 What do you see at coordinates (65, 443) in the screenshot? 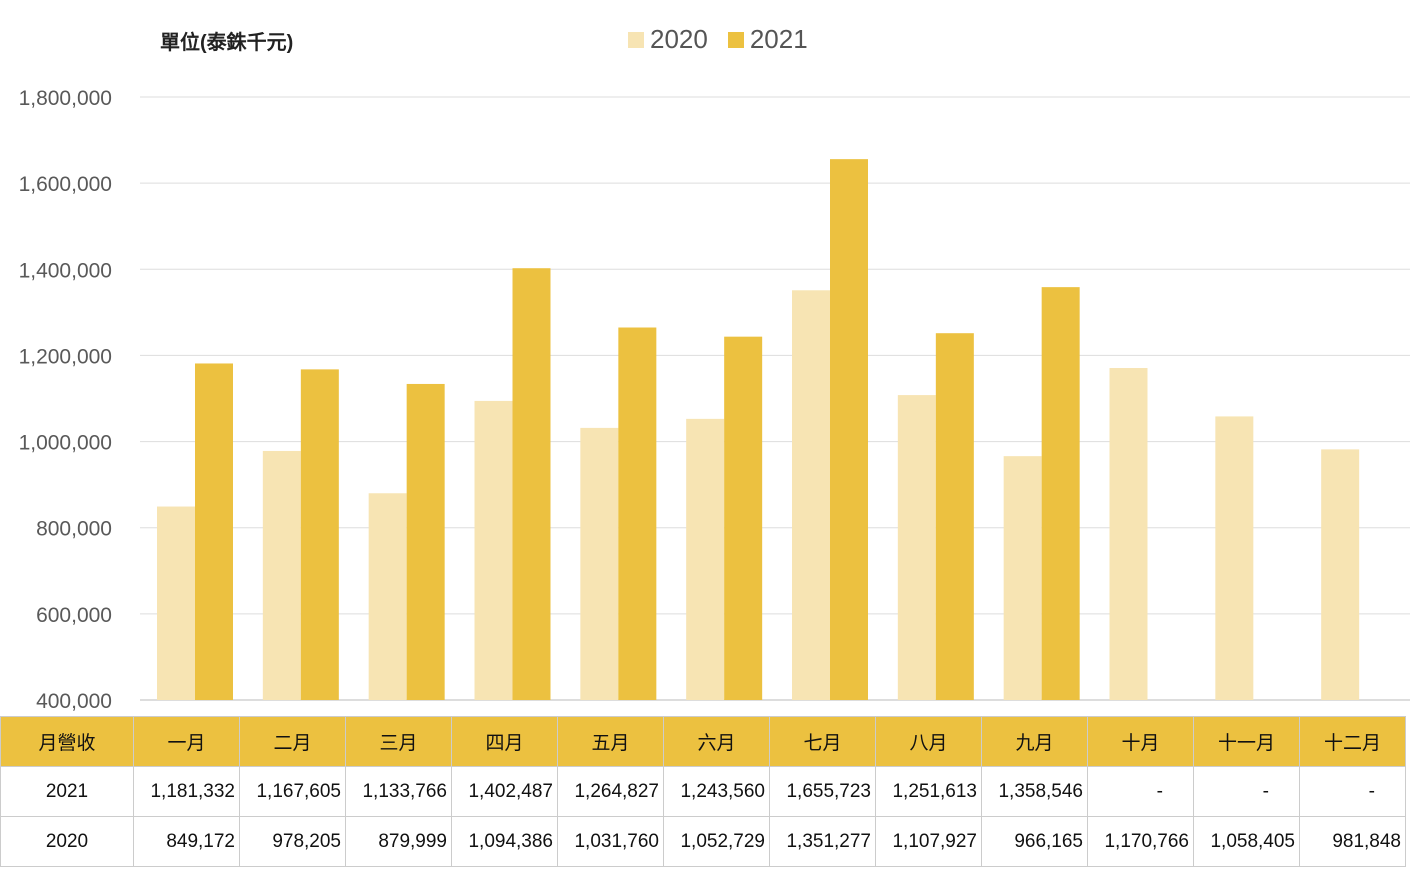
I see `y-tick-label: 1,000,000` at bounding box center [65, 443].